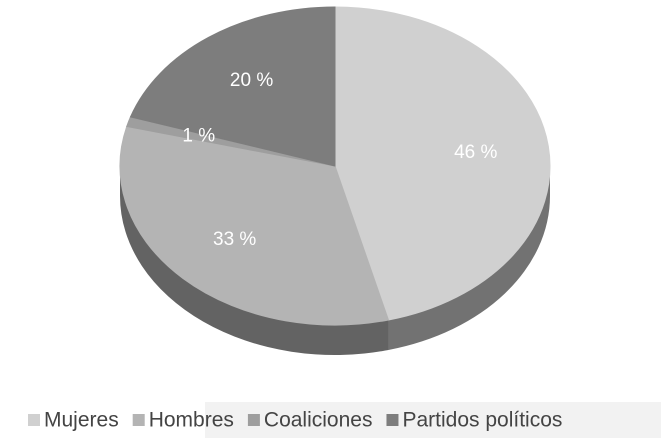 The height and width of the screenshot is (438, 661). What do you see at coordinates (251, 80) in the screenshot?
I see `data-label: 20 %` at bounding box center [251, 80].